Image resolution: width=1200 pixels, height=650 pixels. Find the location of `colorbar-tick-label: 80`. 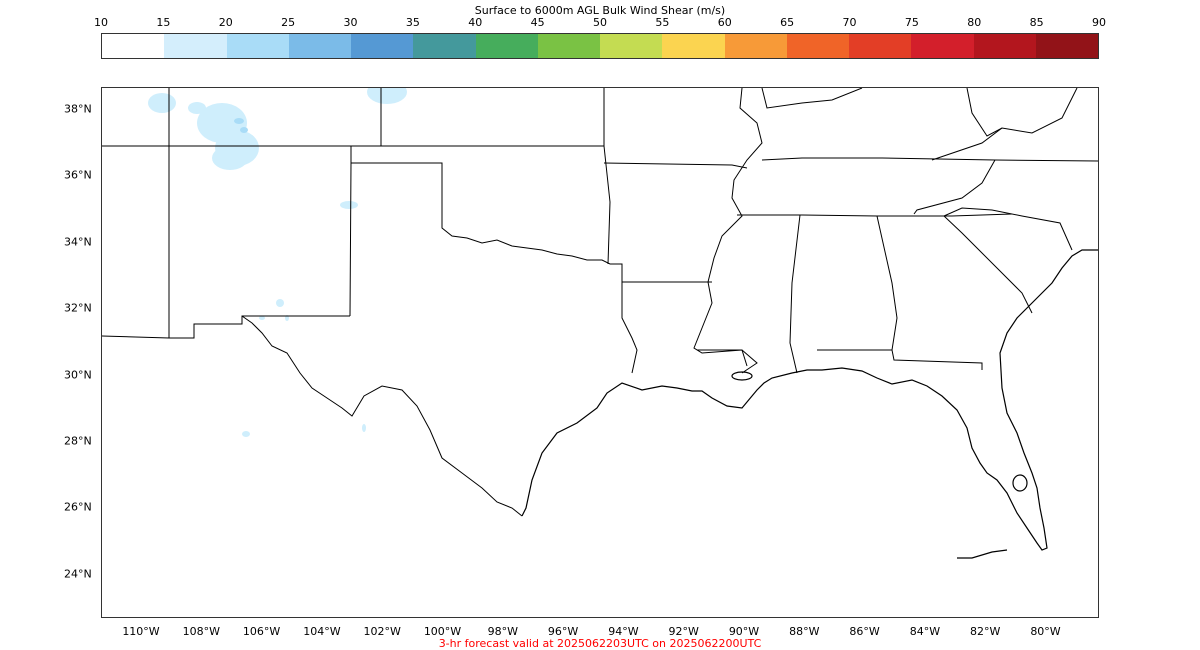

colorbar-tick-label: 80 is located at coordinates (974, 22).